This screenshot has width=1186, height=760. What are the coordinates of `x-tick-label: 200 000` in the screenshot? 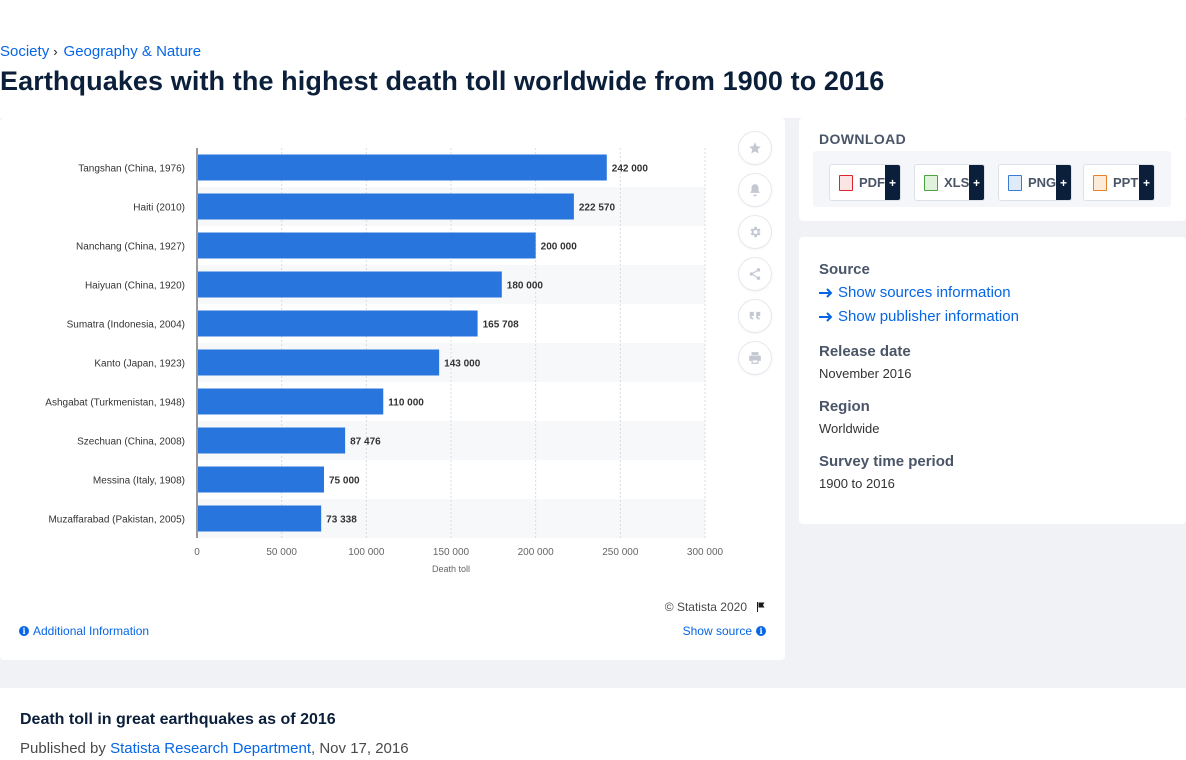 It's located at (536, 552).